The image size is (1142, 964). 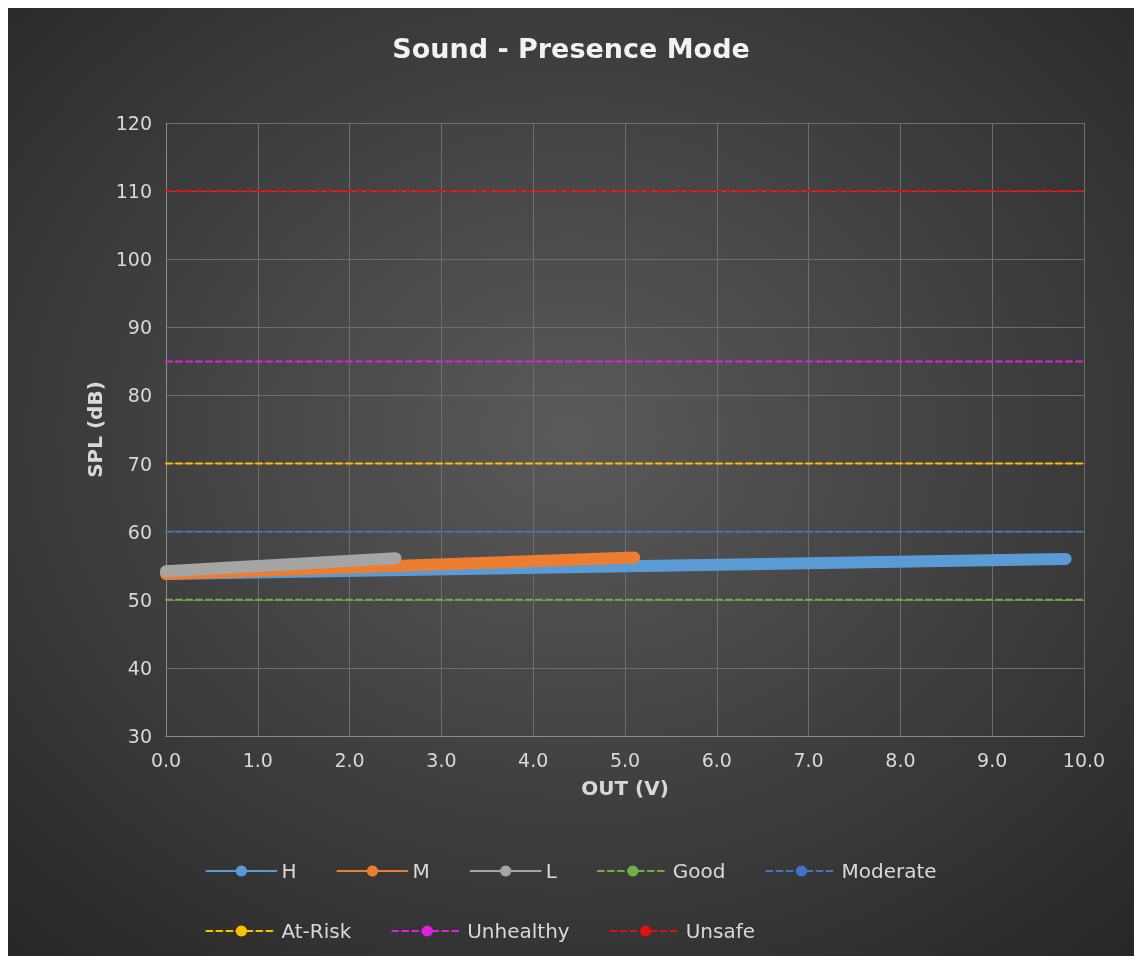 I want to click on y-tick-label: 80, so click(x=139, y=395).